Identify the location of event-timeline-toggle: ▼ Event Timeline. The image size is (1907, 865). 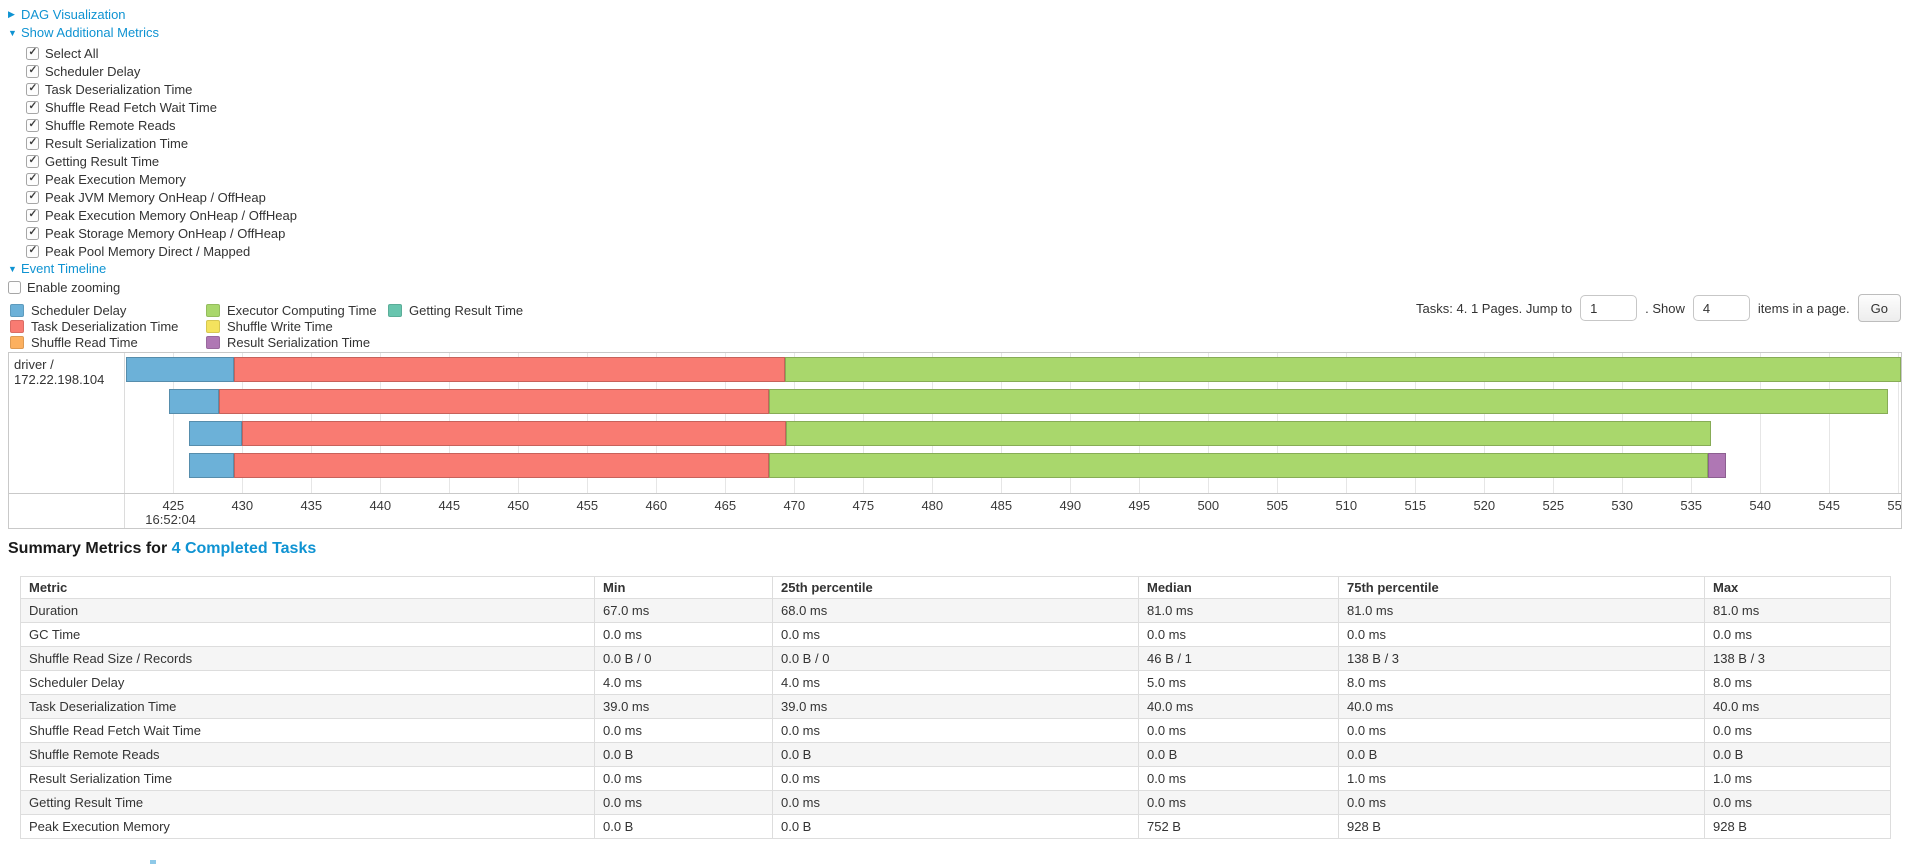
(57, 268).